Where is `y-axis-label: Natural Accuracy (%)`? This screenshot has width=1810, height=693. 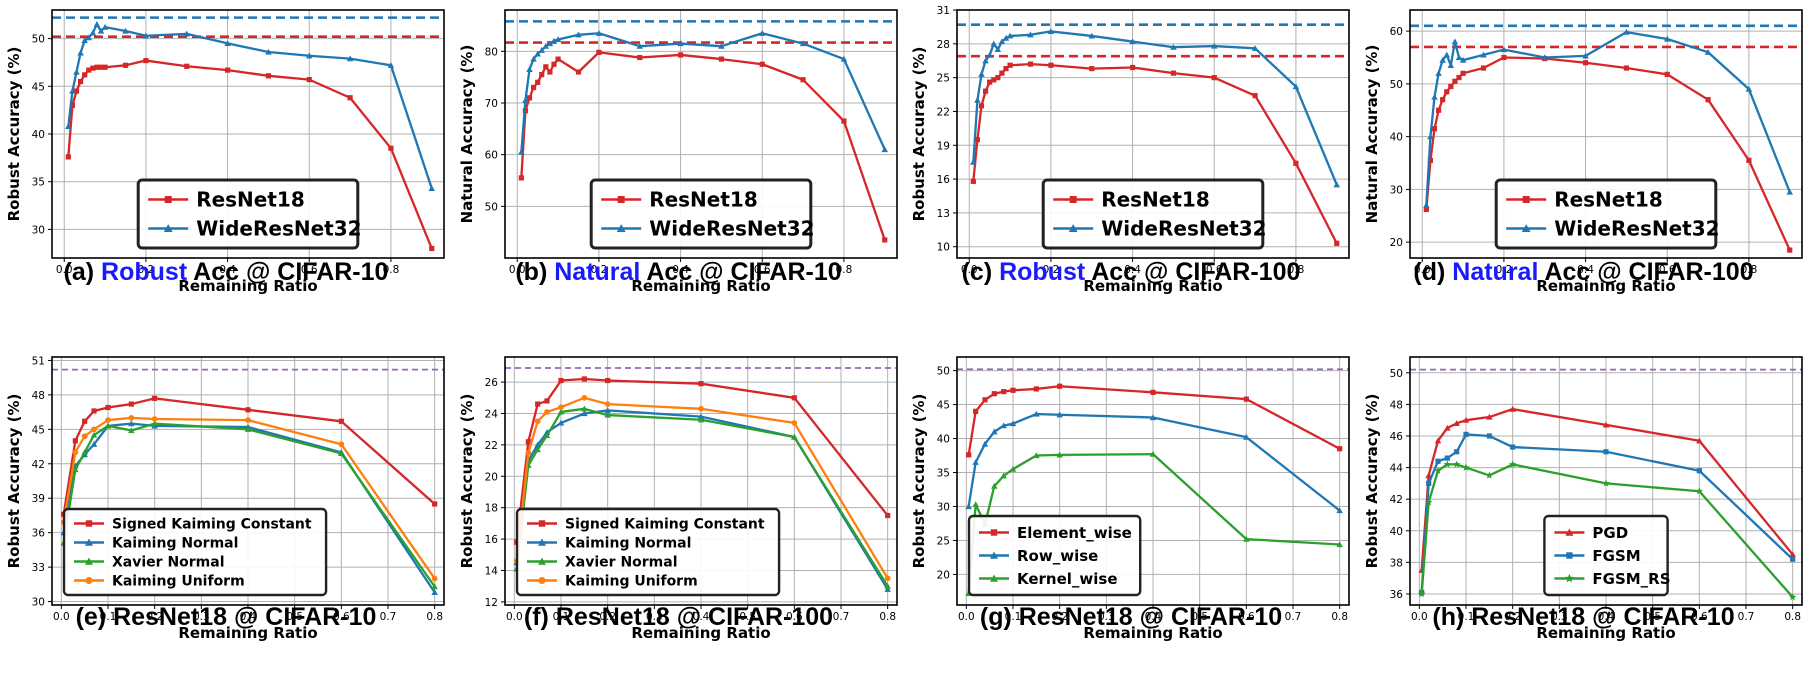 y-axis-label: Natural Accuracy (%) is located at coordinates (467, 134).